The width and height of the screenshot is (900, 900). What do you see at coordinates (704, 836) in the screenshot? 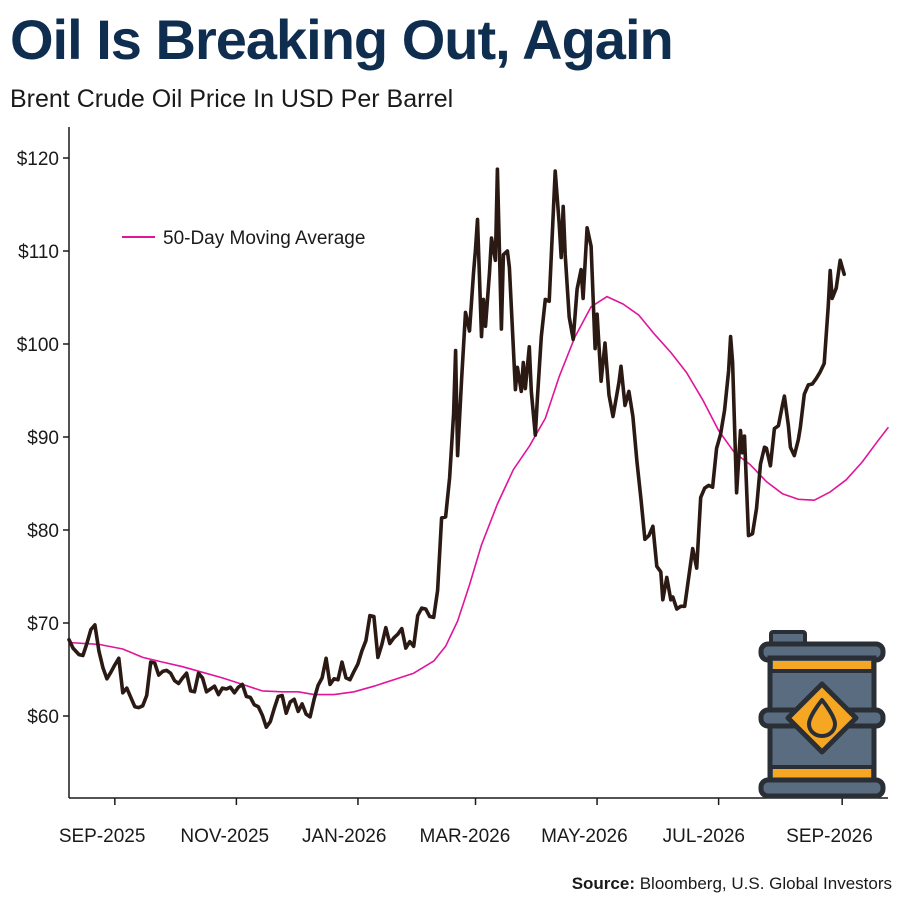
I see `x-tick-label: JUL-2026` at bounding box center [704, 836].